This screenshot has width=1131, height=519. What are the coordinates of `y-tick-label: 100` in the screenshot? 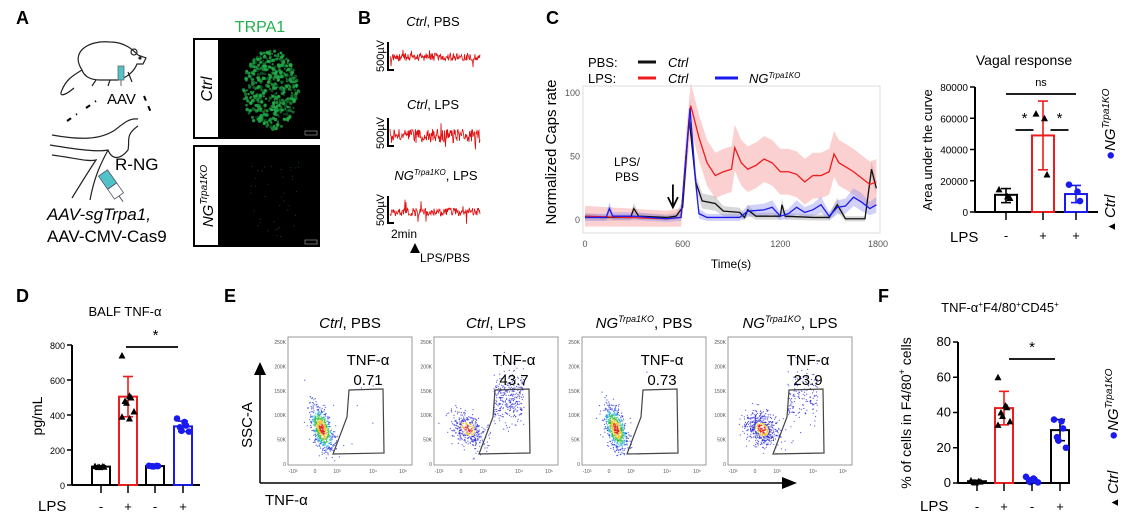 It's located at (572, 93).